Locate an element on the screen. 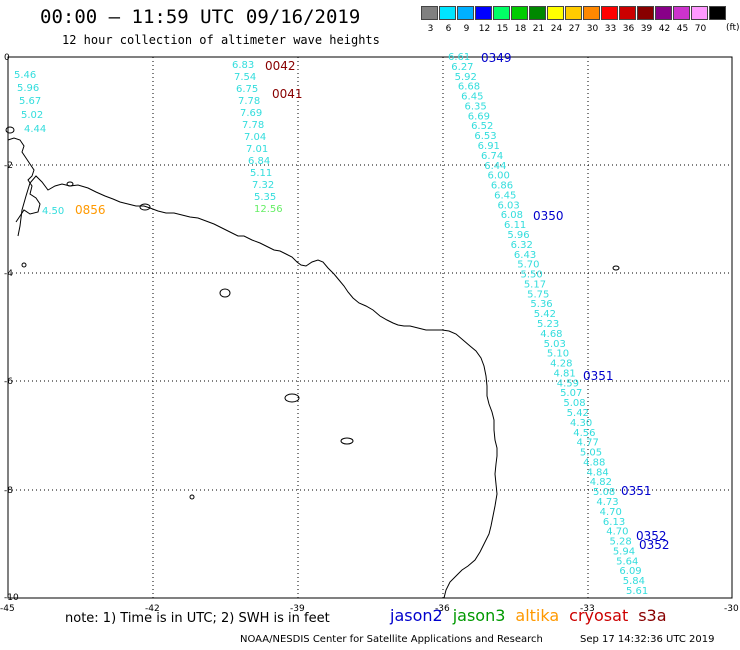 This screenshot has width=740, height=650. legend-label: 21 is located at coordinates (538, 29).